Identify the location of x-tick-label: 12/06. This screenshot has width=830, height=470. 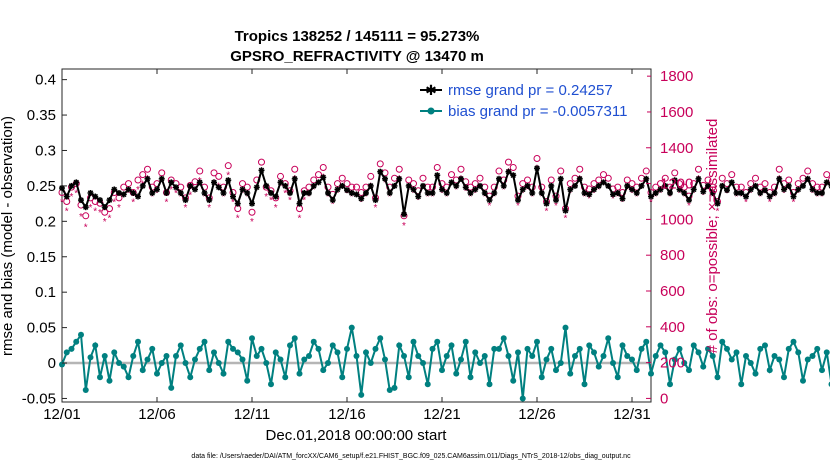
(157, 414).